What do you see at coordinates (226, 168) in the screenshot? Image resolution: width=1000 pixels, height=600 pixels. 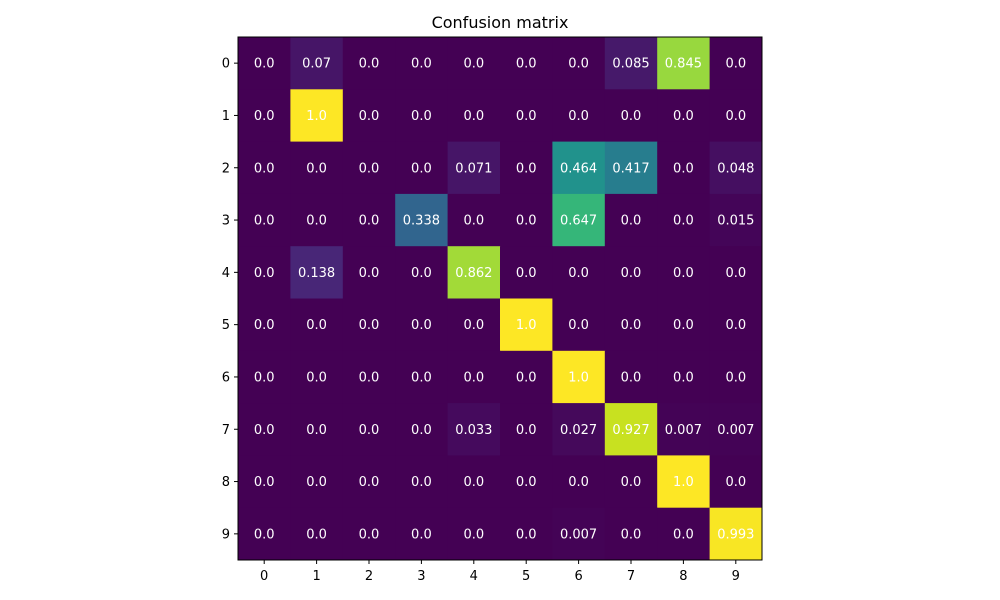 I see `y-tick-label-2: 2` at bounding box center [226, 168].